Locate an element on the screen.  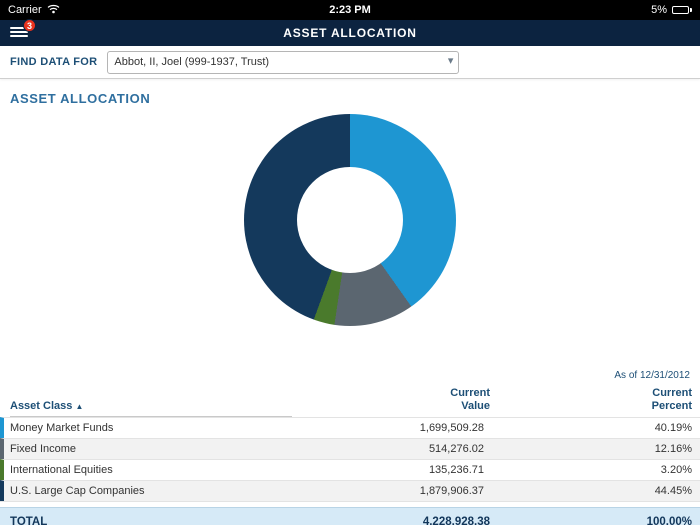
find-data-label: FIND DATA FOR is located at coordinates (54, 62).